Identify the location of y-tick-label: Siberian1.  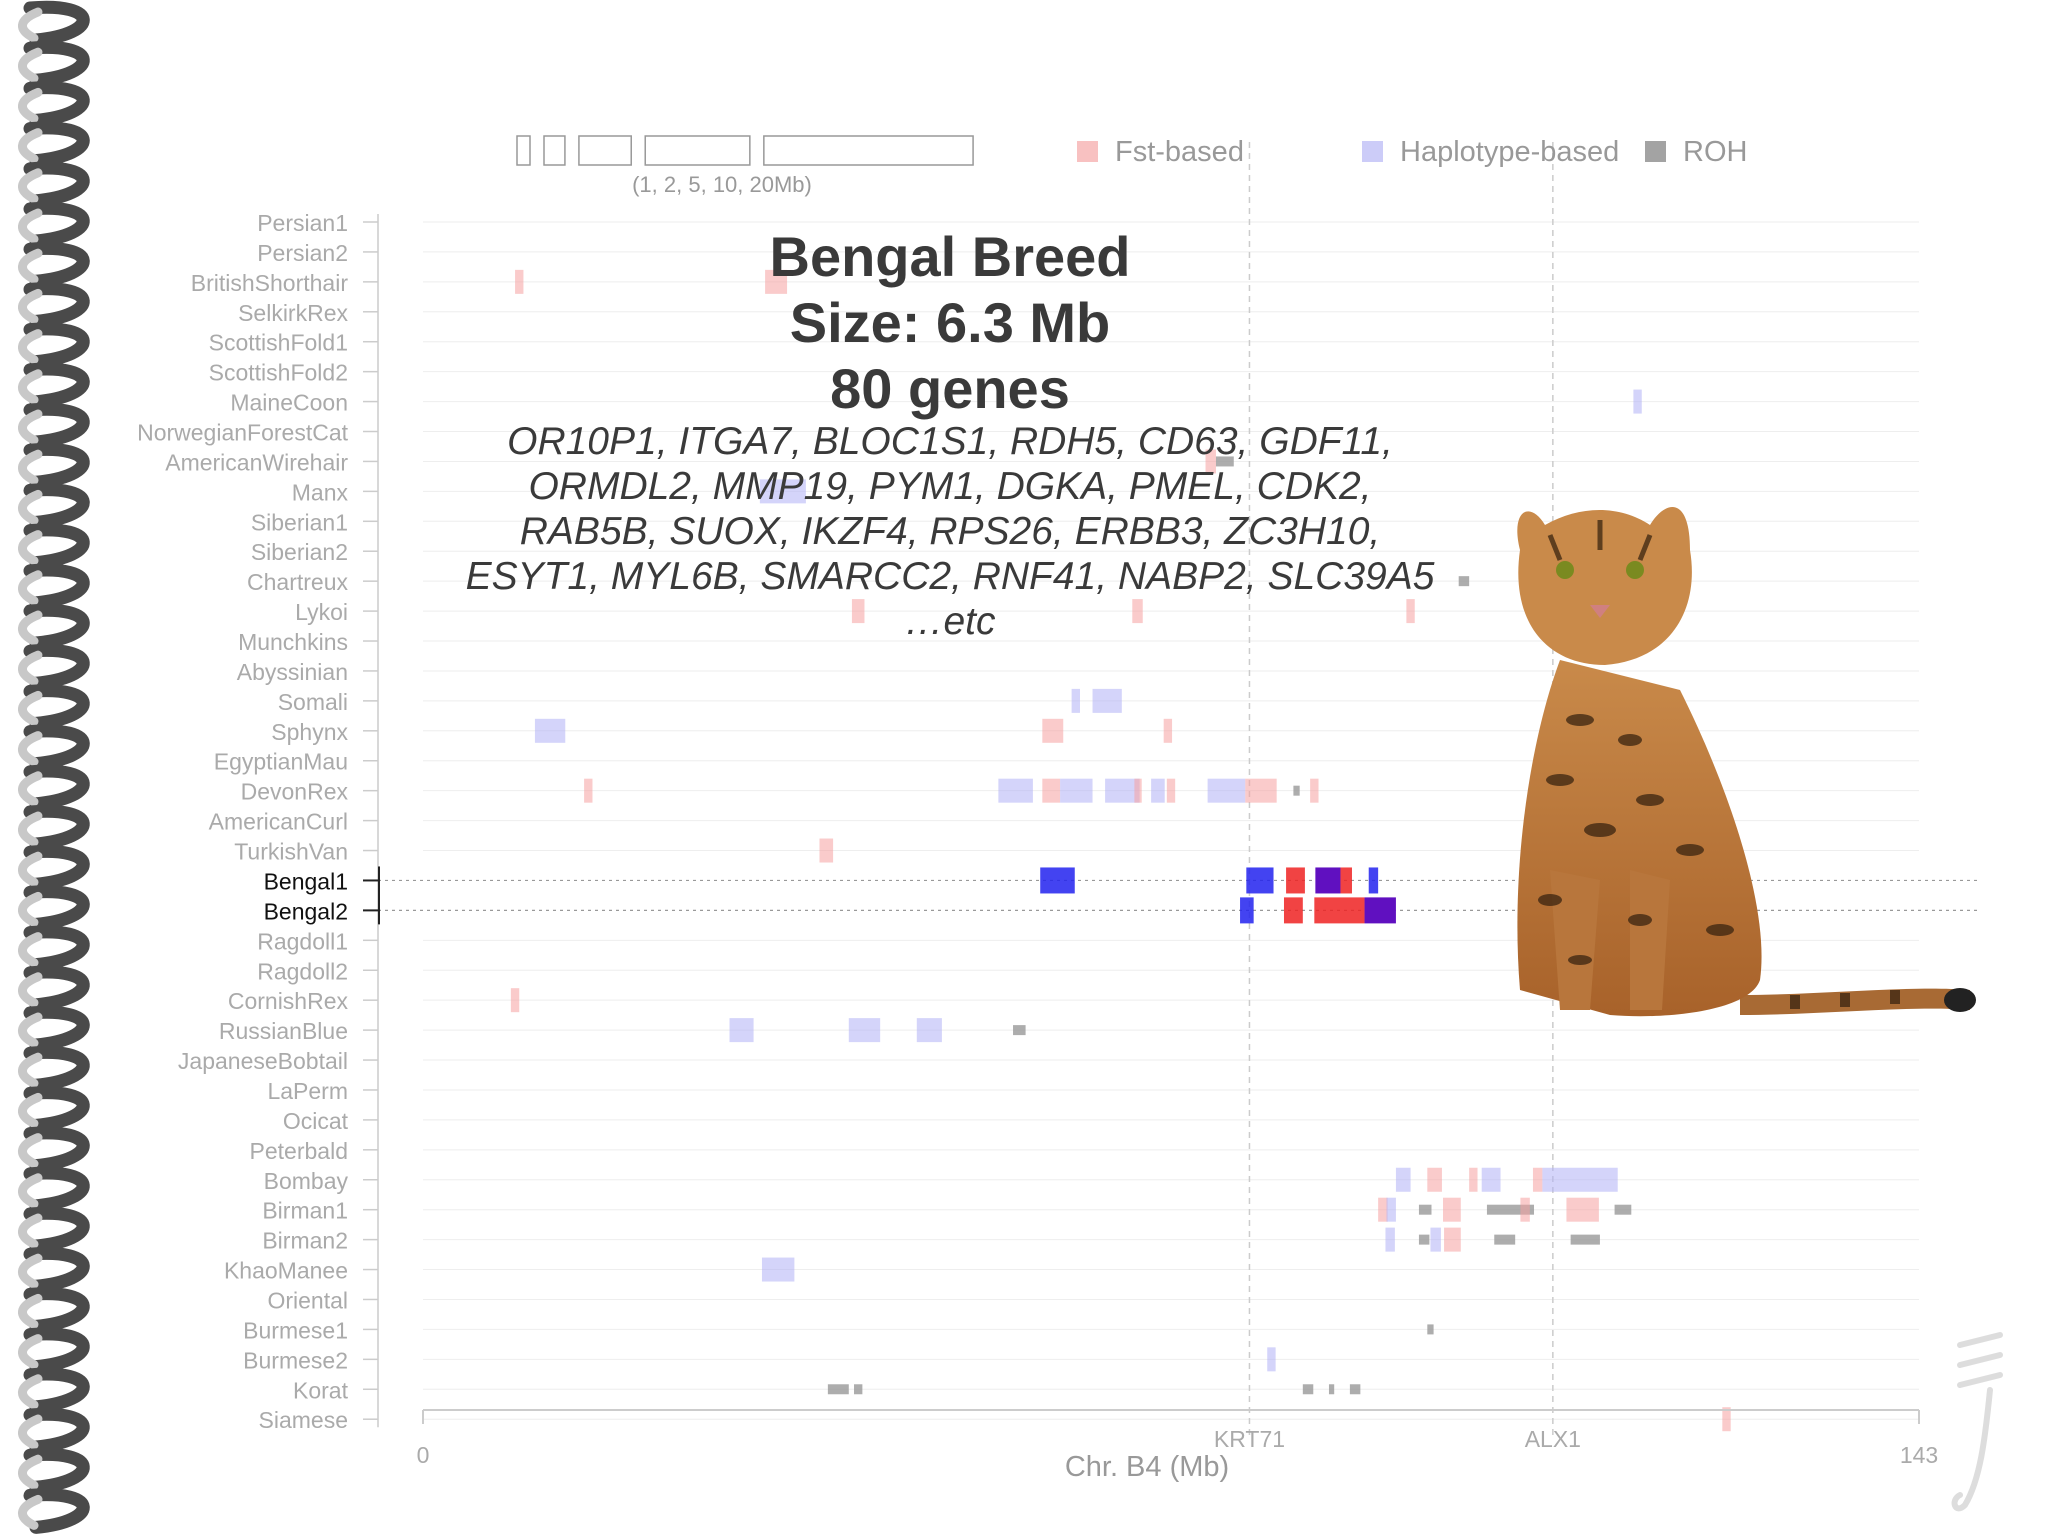
(299, 522).